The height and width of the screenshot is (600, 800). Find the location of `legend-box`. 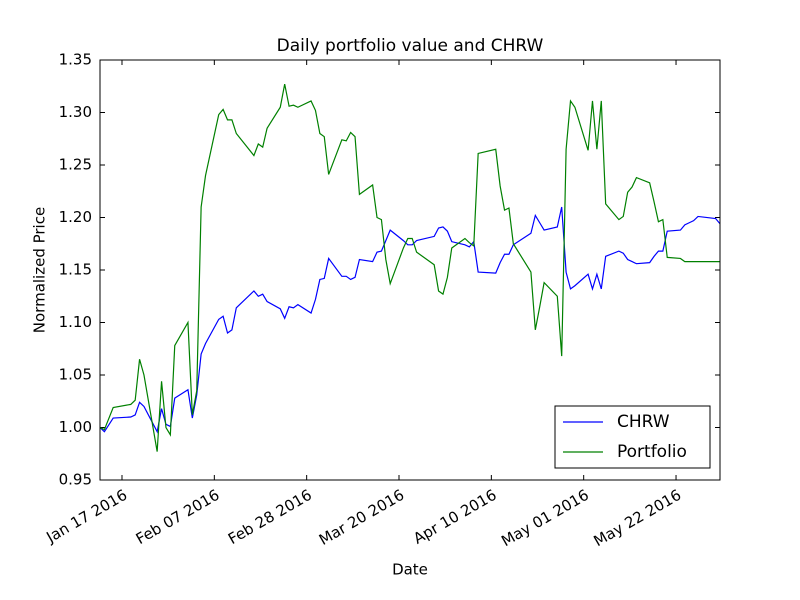

legend-box is located at coordinates (632, 437).